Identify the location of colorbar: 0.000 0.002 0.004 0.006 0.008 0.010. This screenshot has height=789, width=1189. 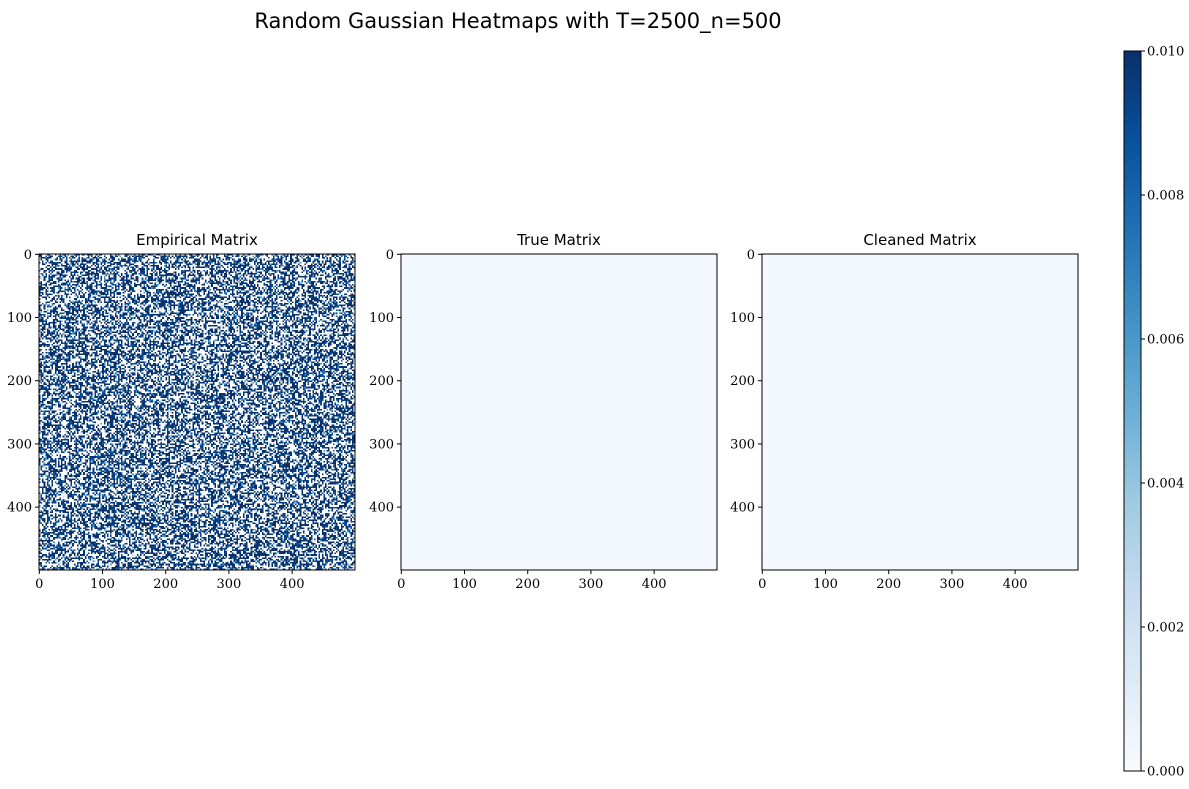
(1153, 412).